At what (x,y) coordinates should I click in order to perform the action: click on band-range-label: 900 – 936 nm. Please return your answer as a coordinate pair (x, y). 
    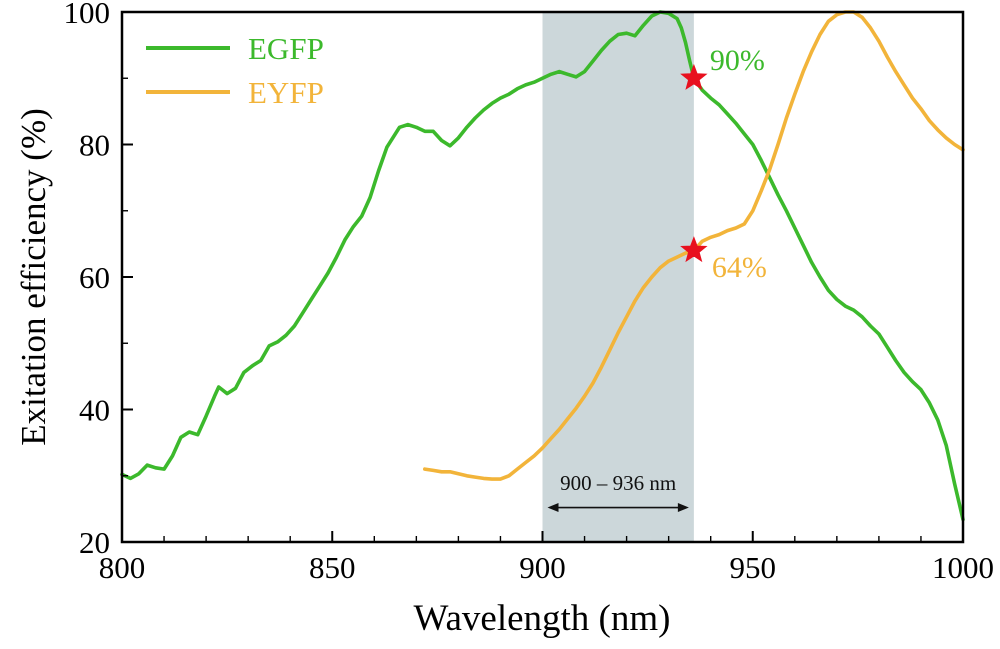
    Looking at the image, I should click on (618, 483).